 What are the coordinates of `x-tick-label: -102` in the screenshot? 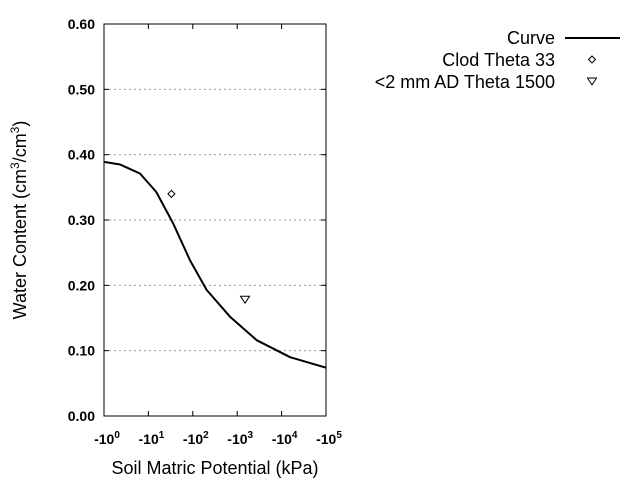 It's located at (196, 438).